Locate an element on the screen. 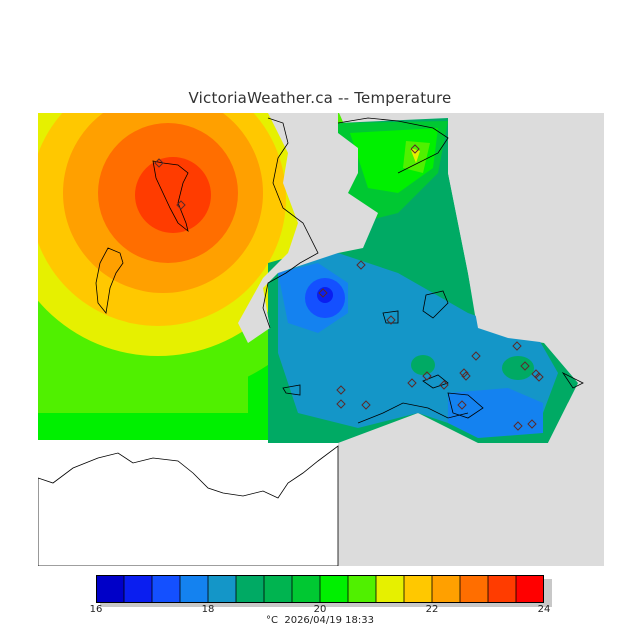 This screenshot has height=640, width=640. olympic-peninsula-outline is located at coordinates (188, 505).